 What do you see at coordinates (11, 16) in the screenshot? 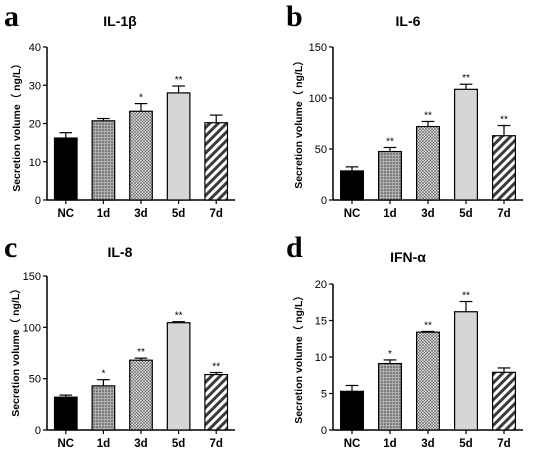
I see `panel-letter: a` at bounding box center [11, 16].